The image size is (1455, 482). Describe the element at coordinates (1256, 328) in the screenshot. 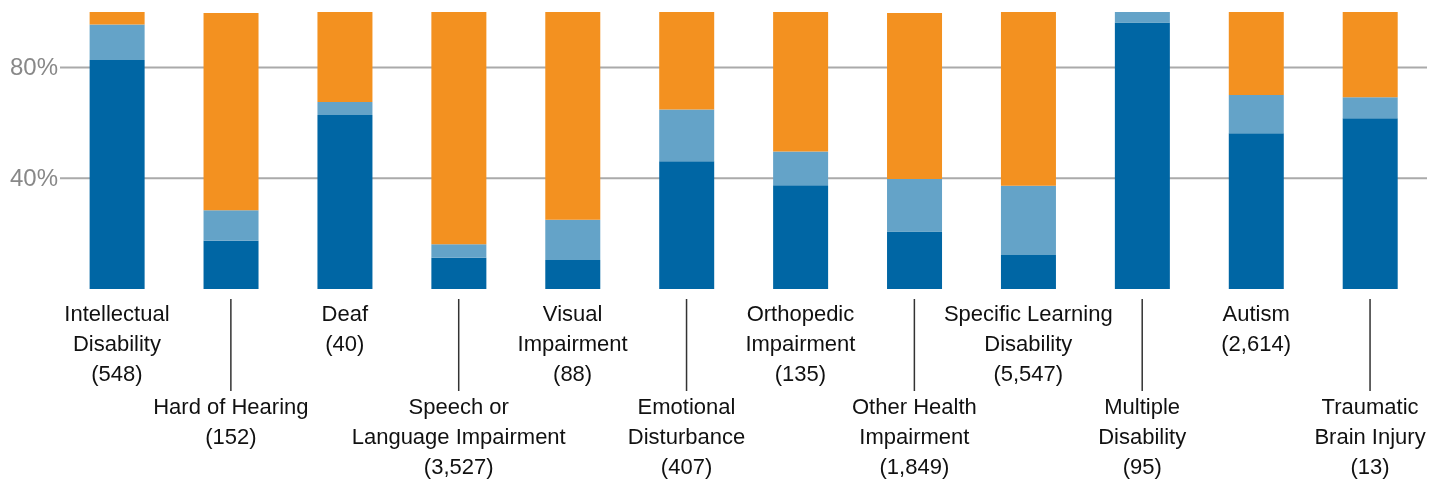

I see `x-tick-label: Autism (2,614)` at that location.